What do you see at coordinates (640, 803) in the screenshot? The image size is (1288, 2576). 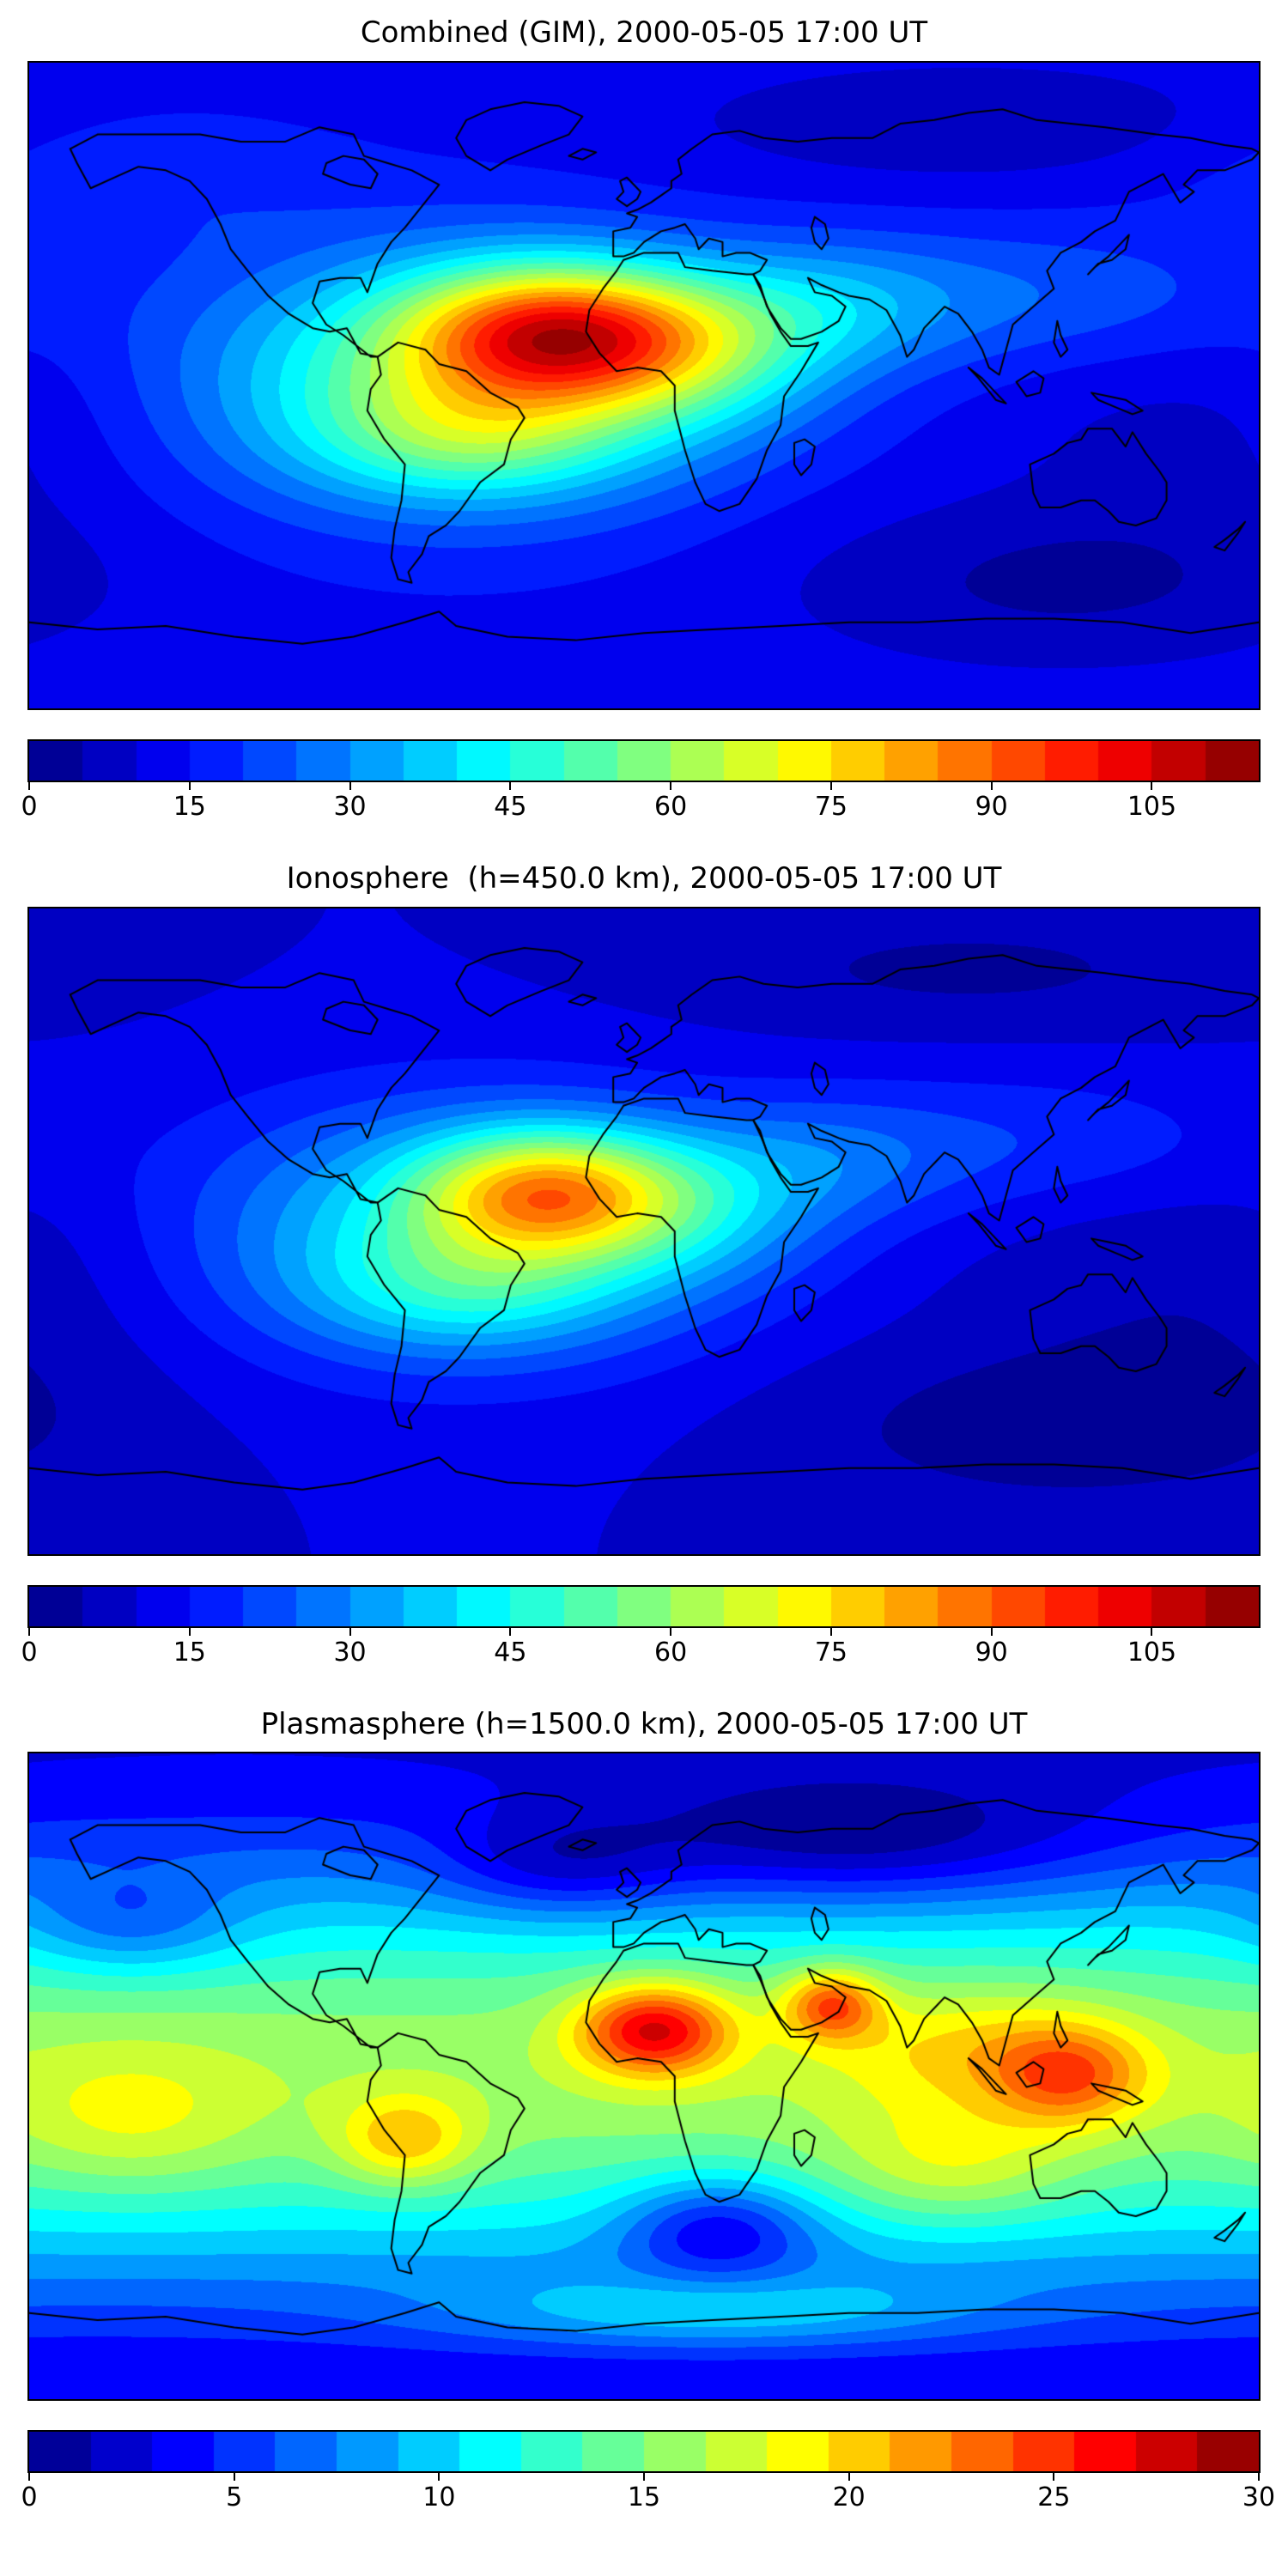 I see `colorbar-ticks-combined: 0 15 30 45 60 75 90 105` at bounding box center [640, 803].